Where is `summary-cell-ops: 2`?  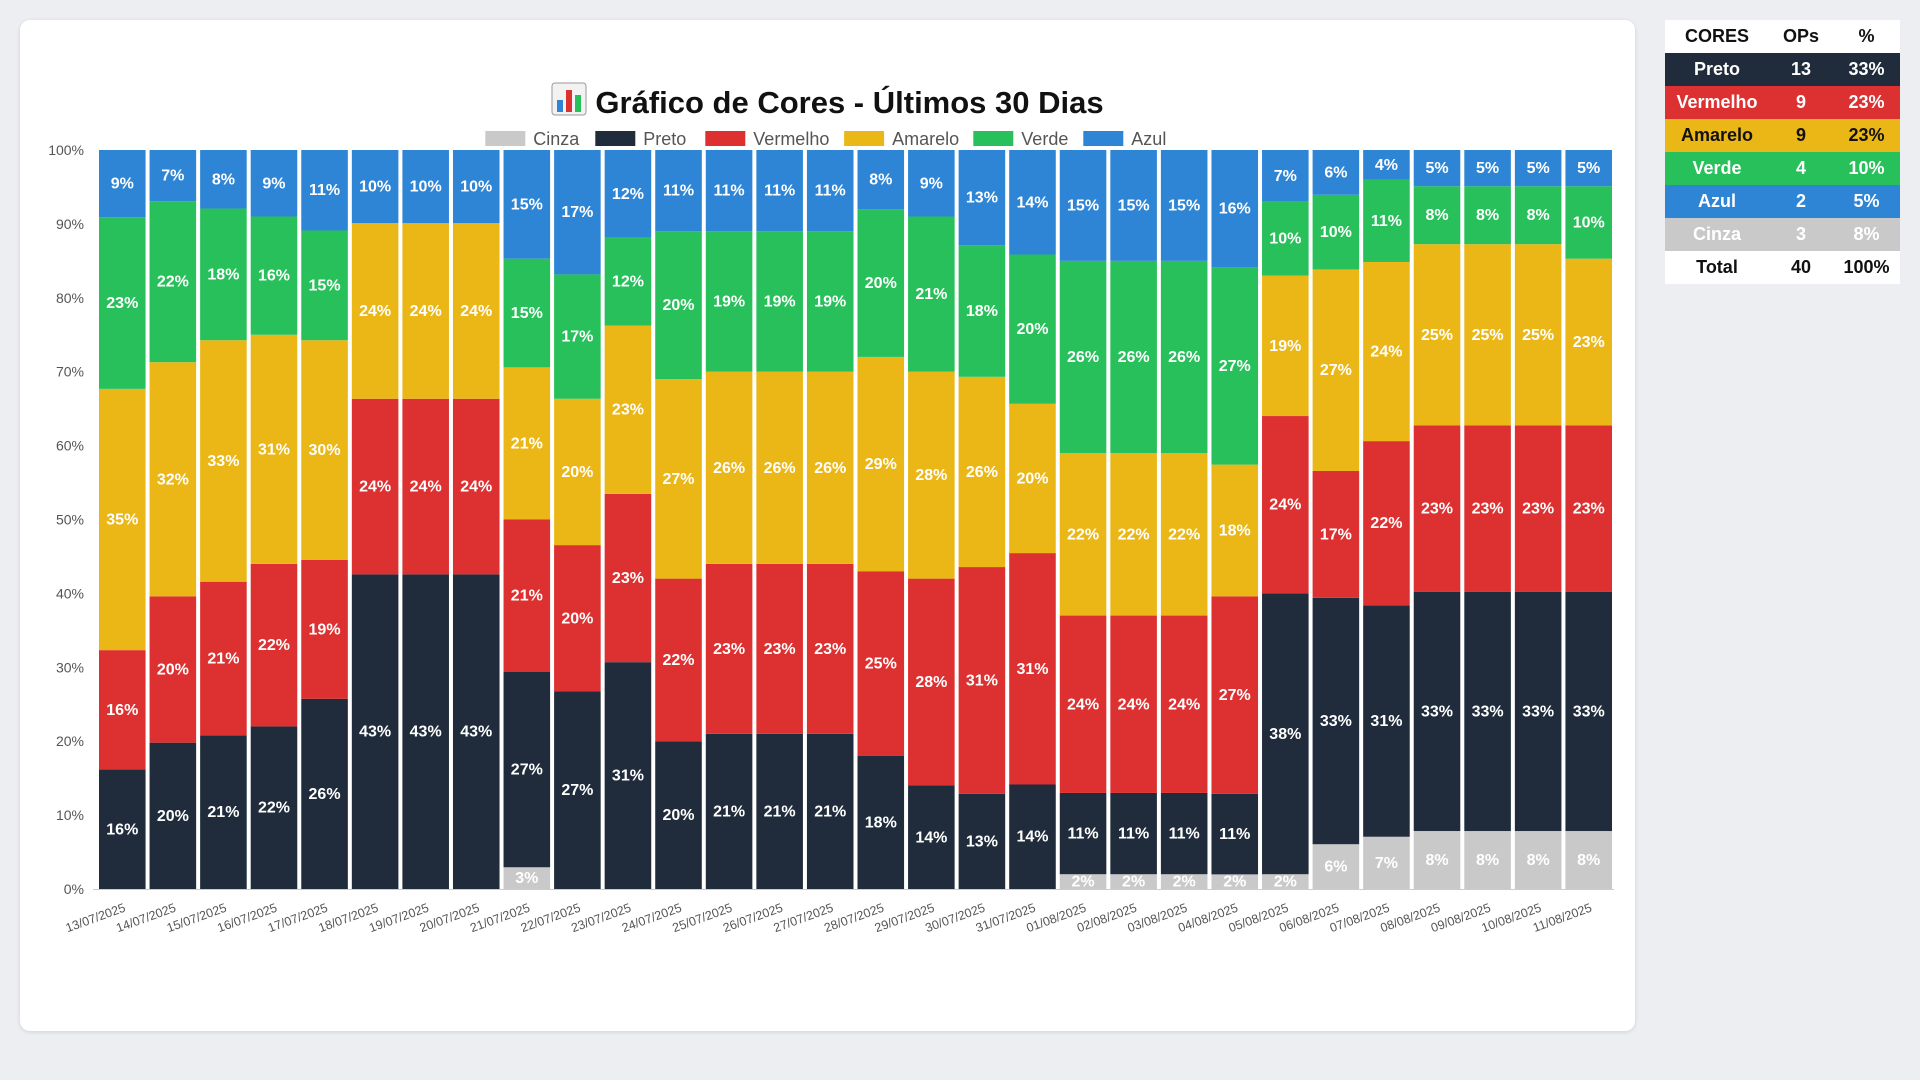 summary-cell-ops: 2 is located at coordinates (1800, 201).